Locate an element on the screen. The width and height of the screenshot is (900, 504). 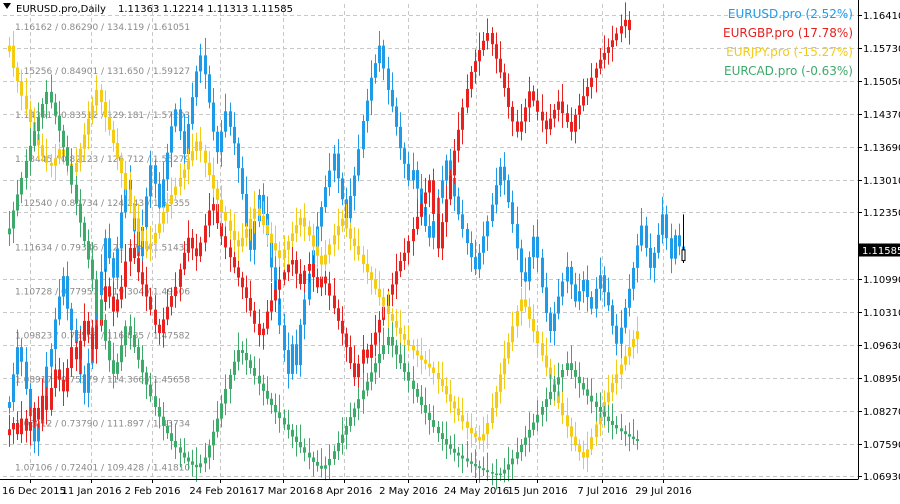
x-tick-label: 15 Jun 2016 is located at coordinates (537, 491).